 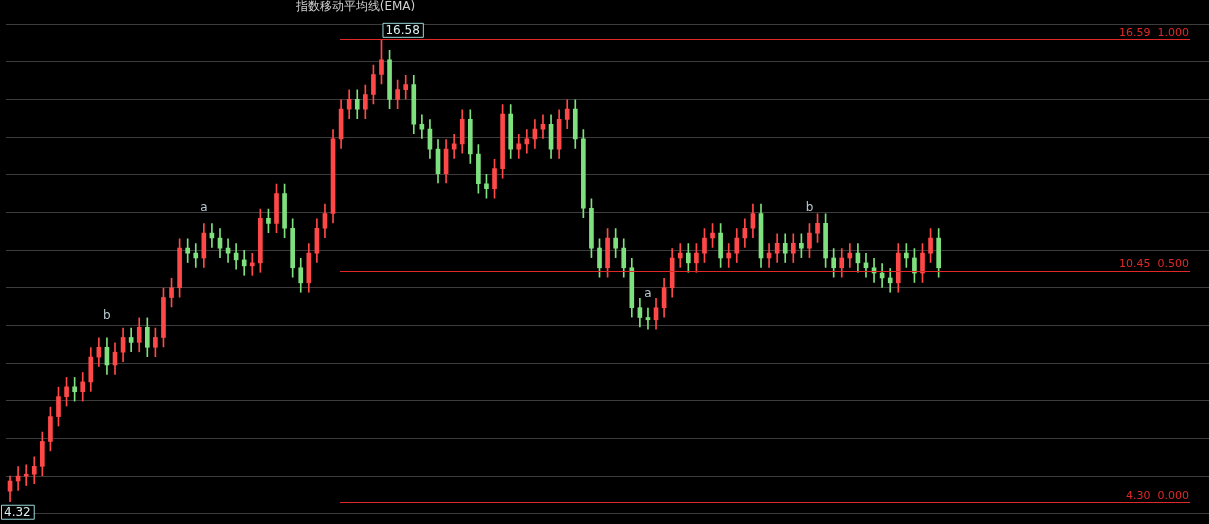 I want to click on ref-line-label: 10.45 0.500, so click(x=1154, y=264).